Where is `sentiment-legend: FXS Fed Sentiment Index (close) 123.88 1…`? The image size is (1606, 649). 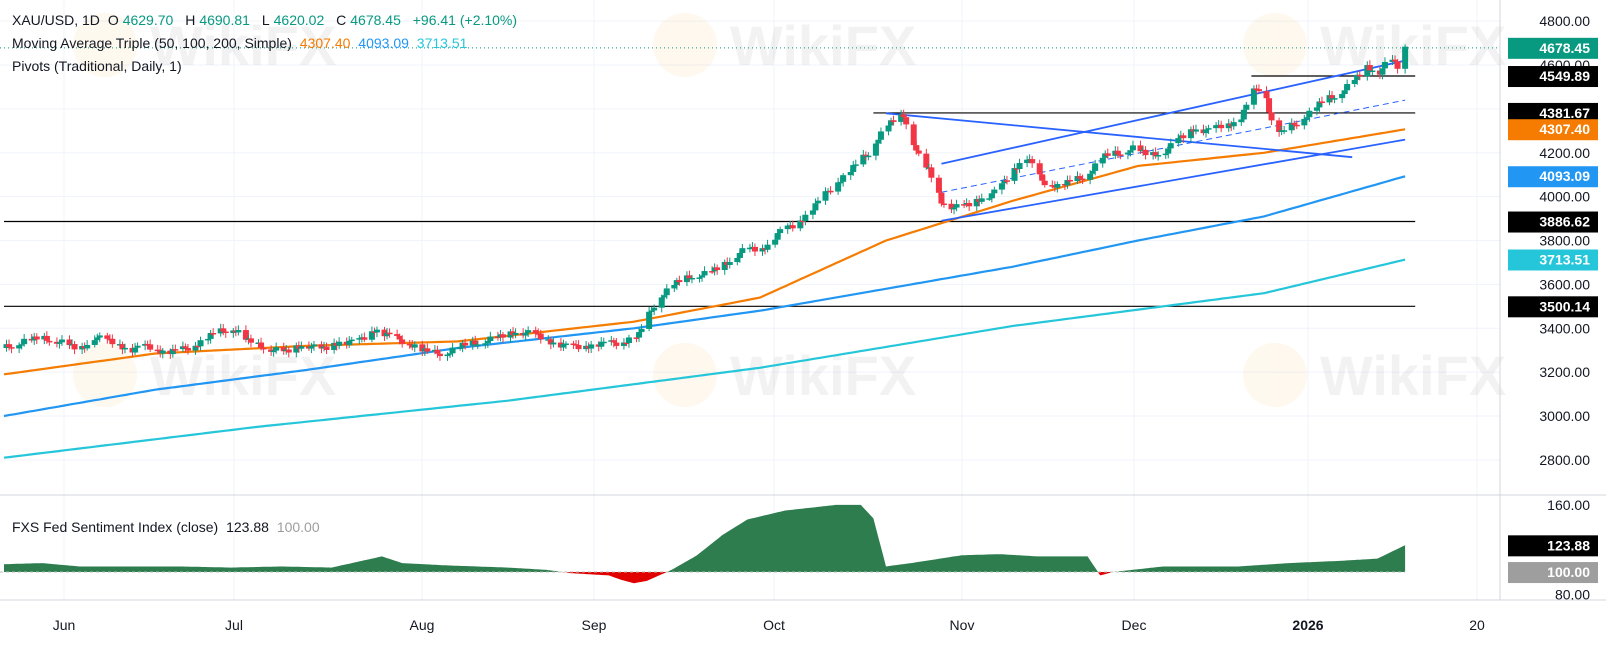 sentiment-legend: FXS Fed Sentiment Index (close) 123.88 1… is located at coordinates (168, 527).